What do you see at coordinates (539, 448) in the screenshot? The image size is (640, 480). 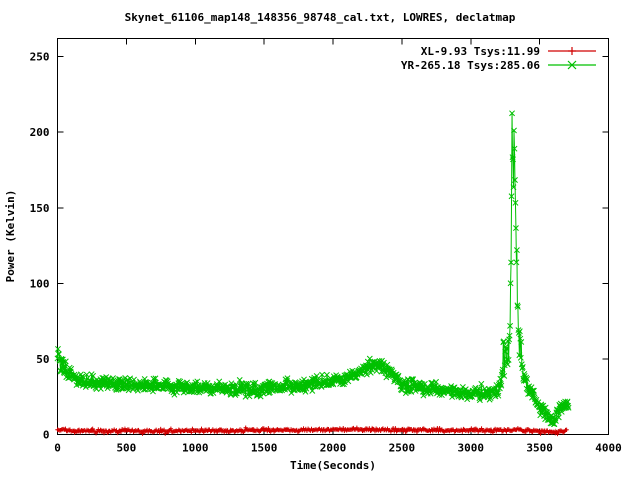 I see `x-tick-label: 3500` at bounding box center [539, 448].